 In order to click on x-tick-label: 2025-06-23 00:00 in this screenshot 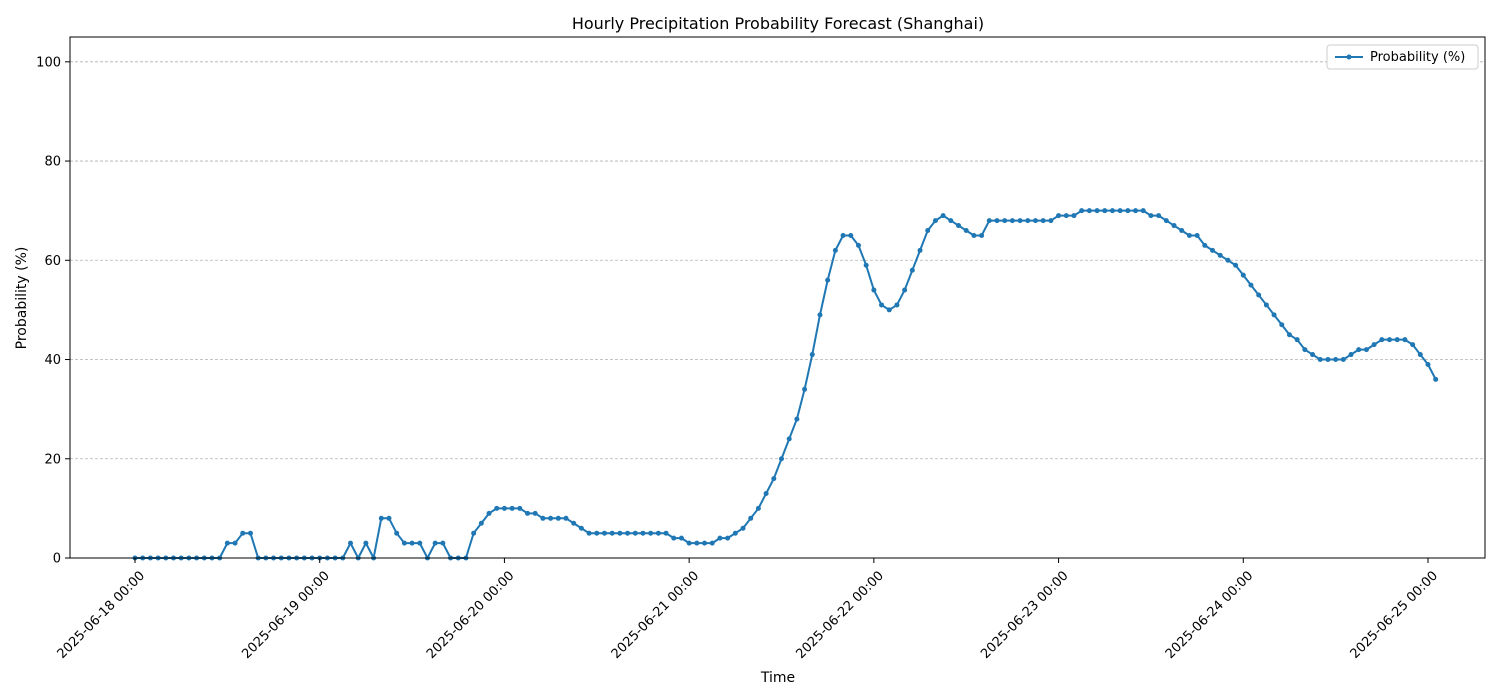, I will do `click(1024, 614)`.